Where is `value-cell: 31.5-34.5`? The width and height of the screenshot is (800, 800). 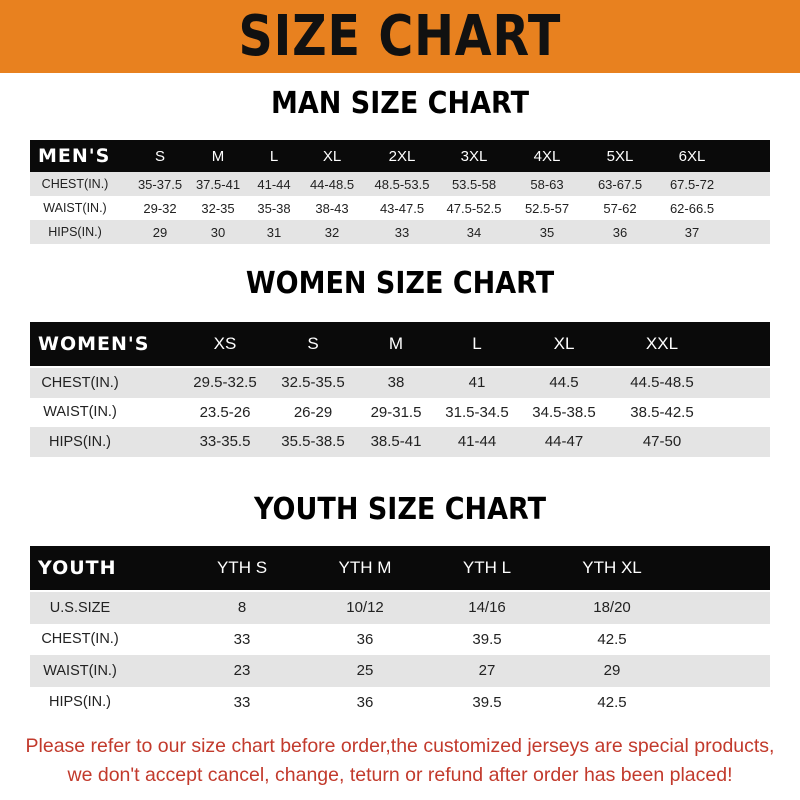
value-cell: 31.5-34.5 is located at coordinates (477, 412).